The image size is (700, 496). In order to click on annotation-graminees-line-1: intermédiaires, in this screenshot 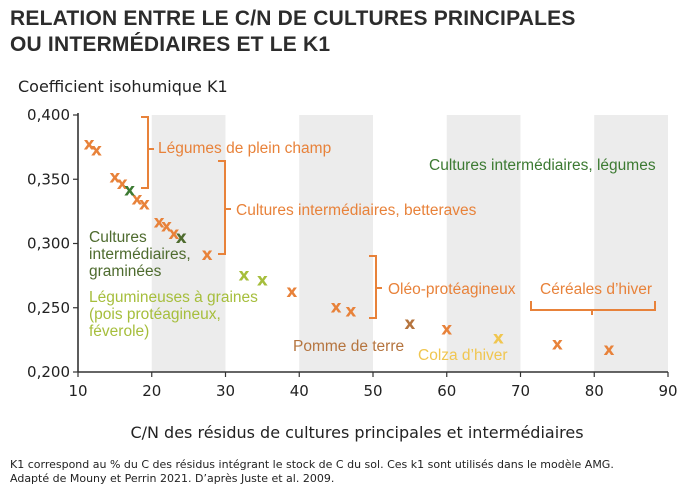, I will do `click(140, 254)`.